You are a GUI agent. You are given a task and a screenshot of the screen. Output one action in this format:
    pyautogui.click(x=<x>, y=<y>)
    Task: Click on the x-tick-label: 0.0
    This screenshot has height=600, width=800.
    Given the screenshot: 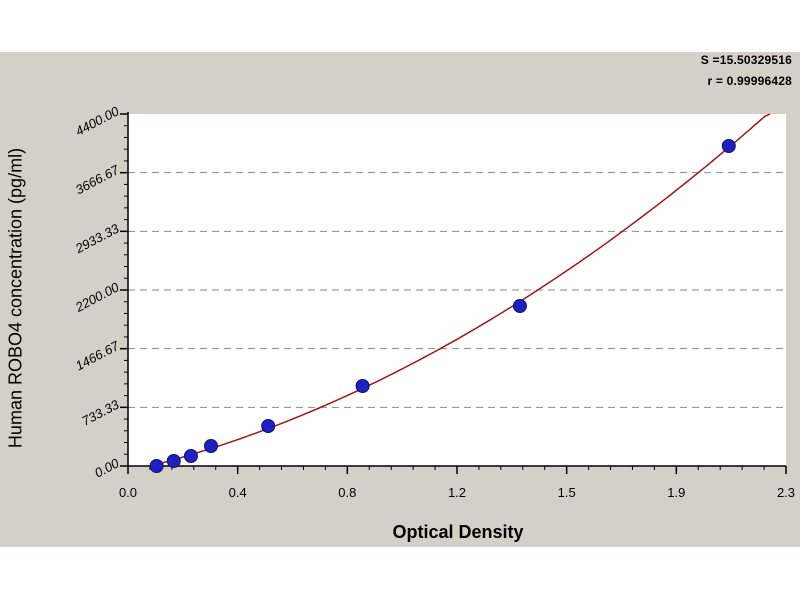 What is the action you would take?
    pyautogui.click(x=128, y=492)
    